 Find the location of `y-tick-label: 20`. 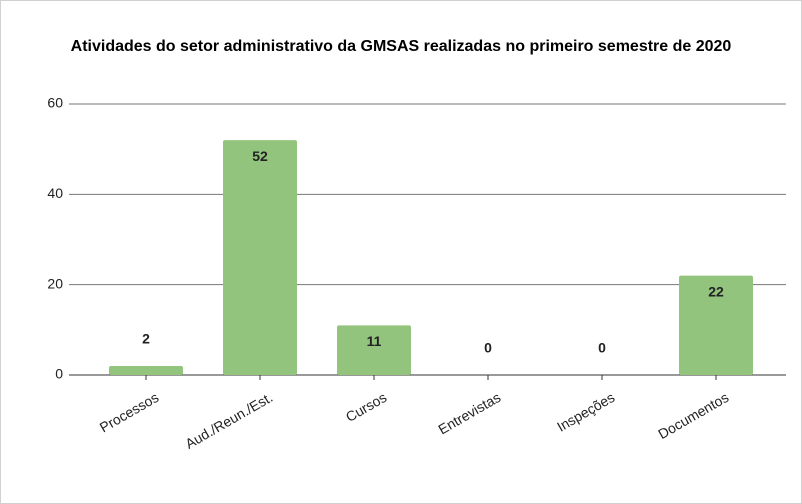

y-tick-label: 20 is located at coordinates (55, 283).